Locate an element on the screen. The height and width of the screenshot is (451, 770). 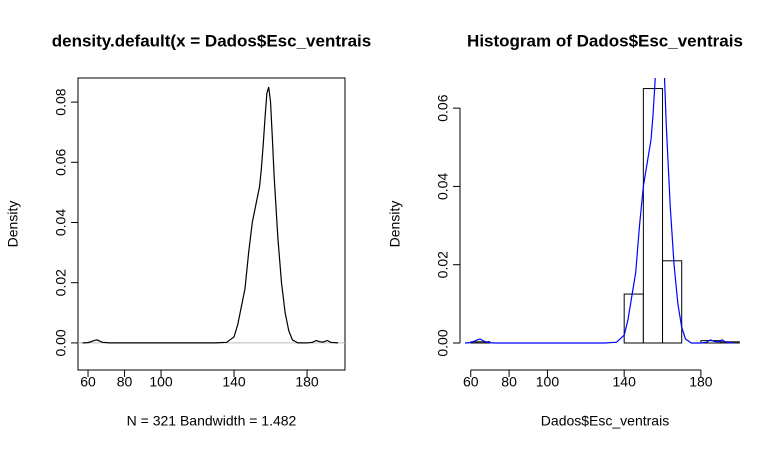
x-axis-label: N = 321 Bandwidth = 1.482 is located at coordinates (212, 421).